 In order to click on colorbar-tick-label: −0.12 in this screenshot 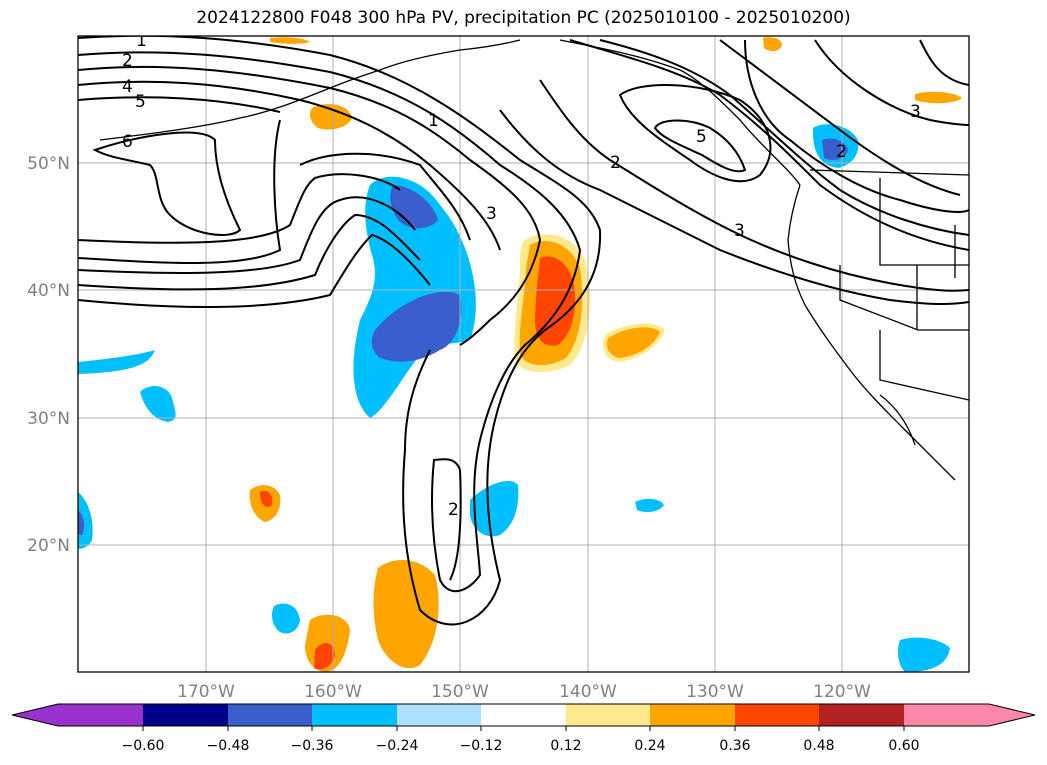, I will do `click(481, 746)`.